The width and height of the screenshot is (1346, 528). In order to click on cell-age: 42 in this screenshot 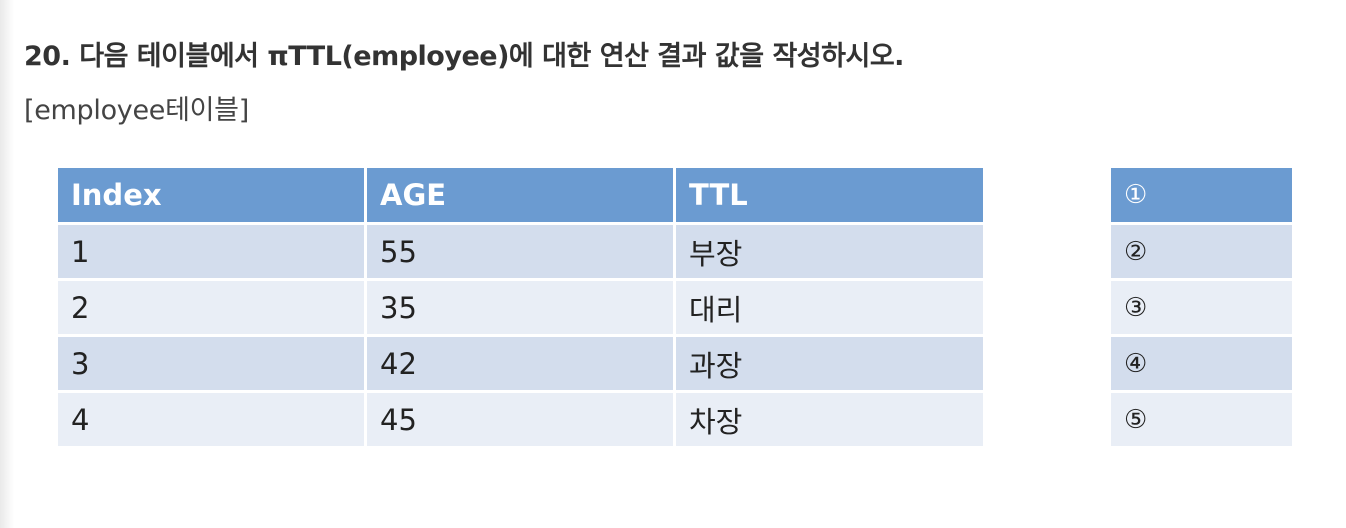, I will do `click(521, 365)`.